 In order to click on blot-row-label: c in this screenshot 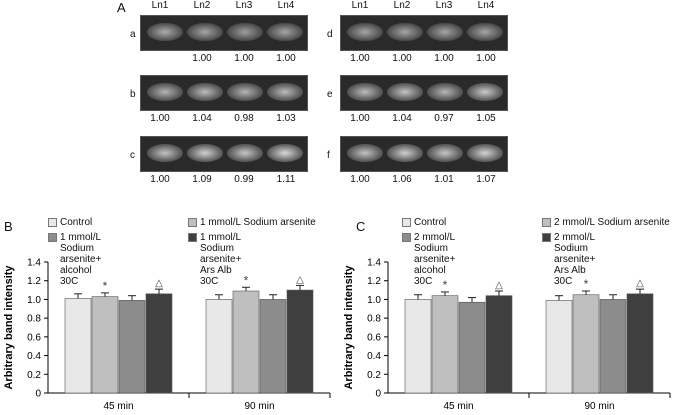, I will do `click(132, 155)`.